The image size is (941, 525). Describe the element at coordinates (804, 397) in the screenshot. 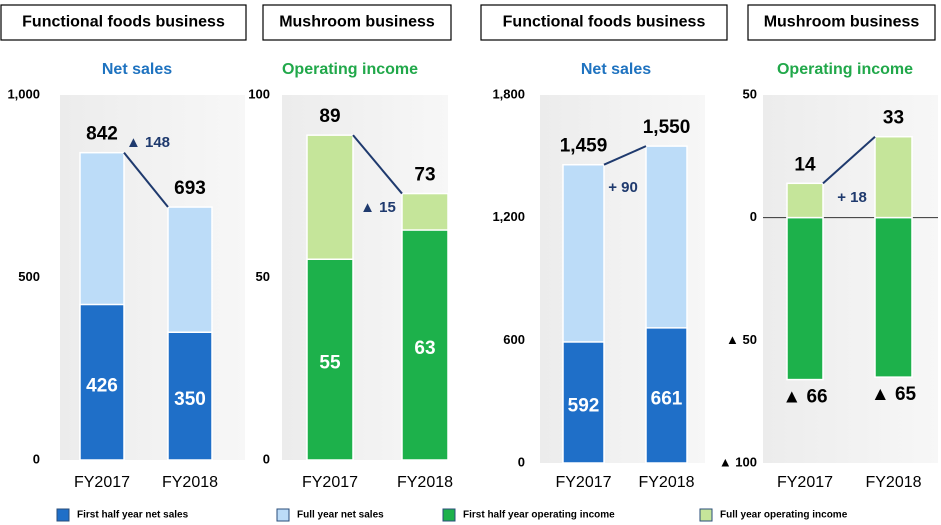

I see `value-label: ▲ 66` at that location.